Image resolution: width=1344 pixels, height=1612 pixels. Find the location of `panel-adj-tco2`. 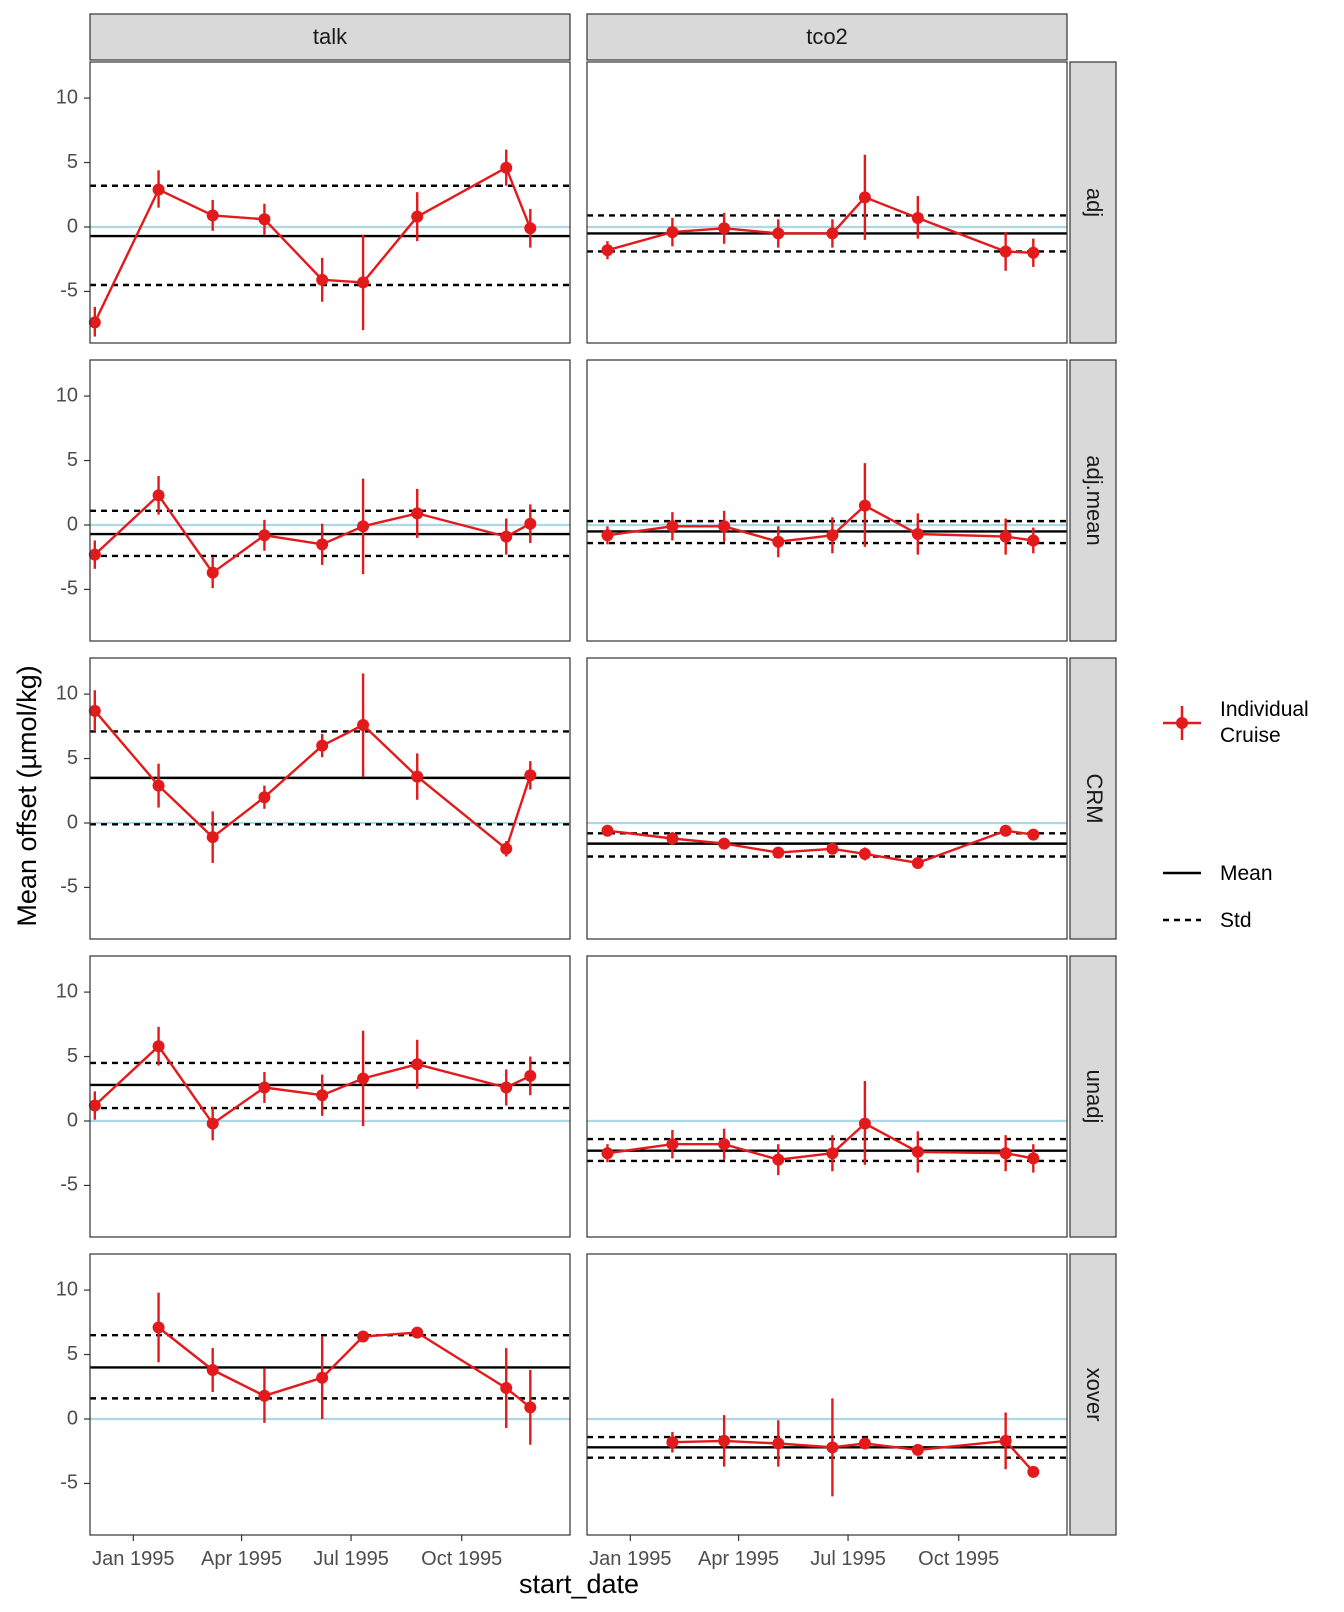

panel-adj-tco2 is located at coordinates (827, 202).